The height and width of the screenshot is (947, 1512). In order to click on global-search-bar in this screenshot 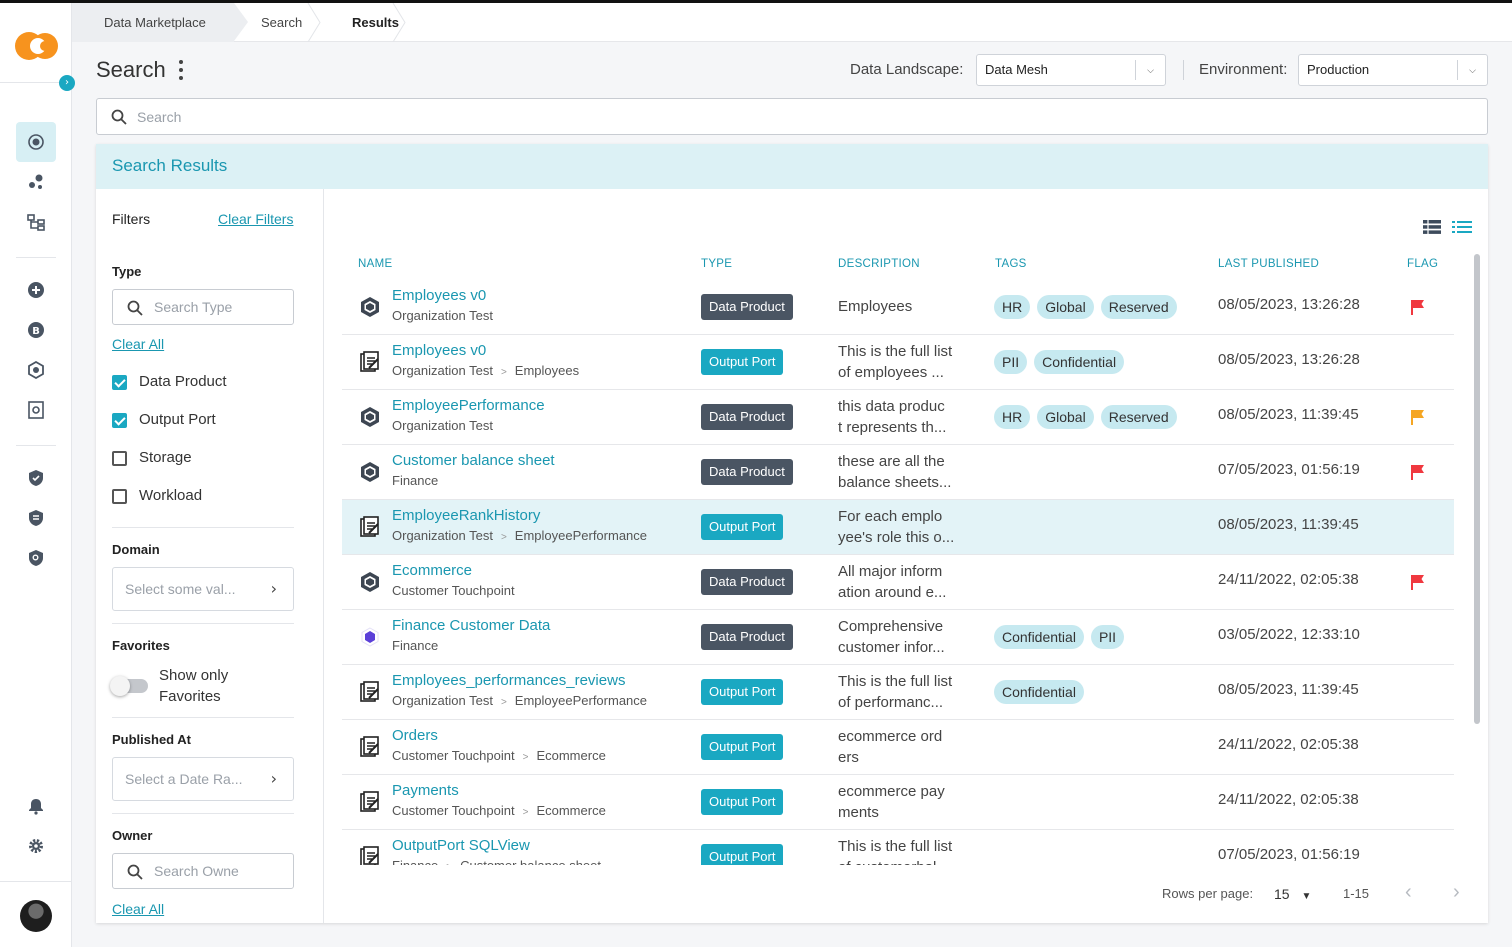, I will do `click(792, 116)`.